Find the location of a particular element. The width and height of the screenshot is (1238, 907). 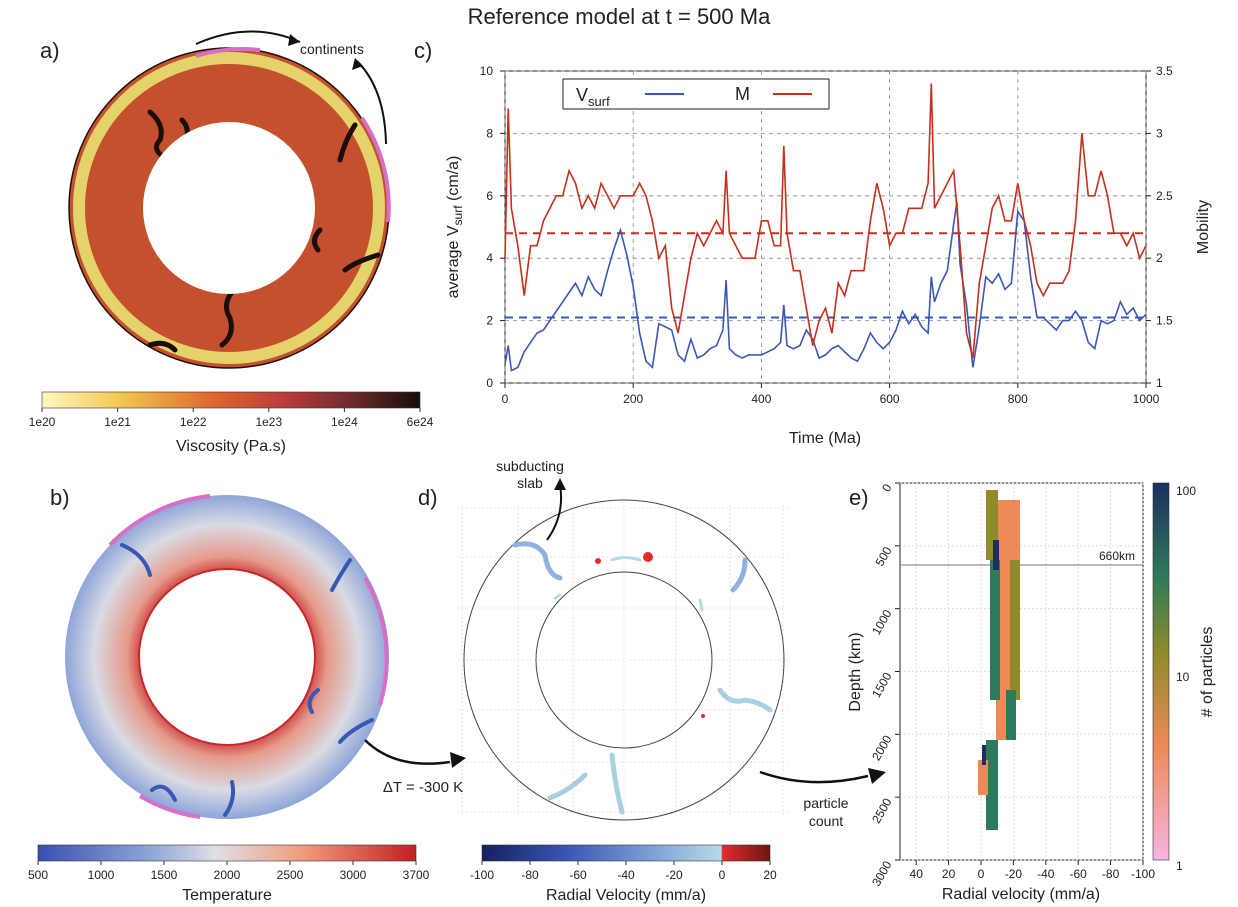

particle-count-label-line2: count is located at coordinates (826, 821).